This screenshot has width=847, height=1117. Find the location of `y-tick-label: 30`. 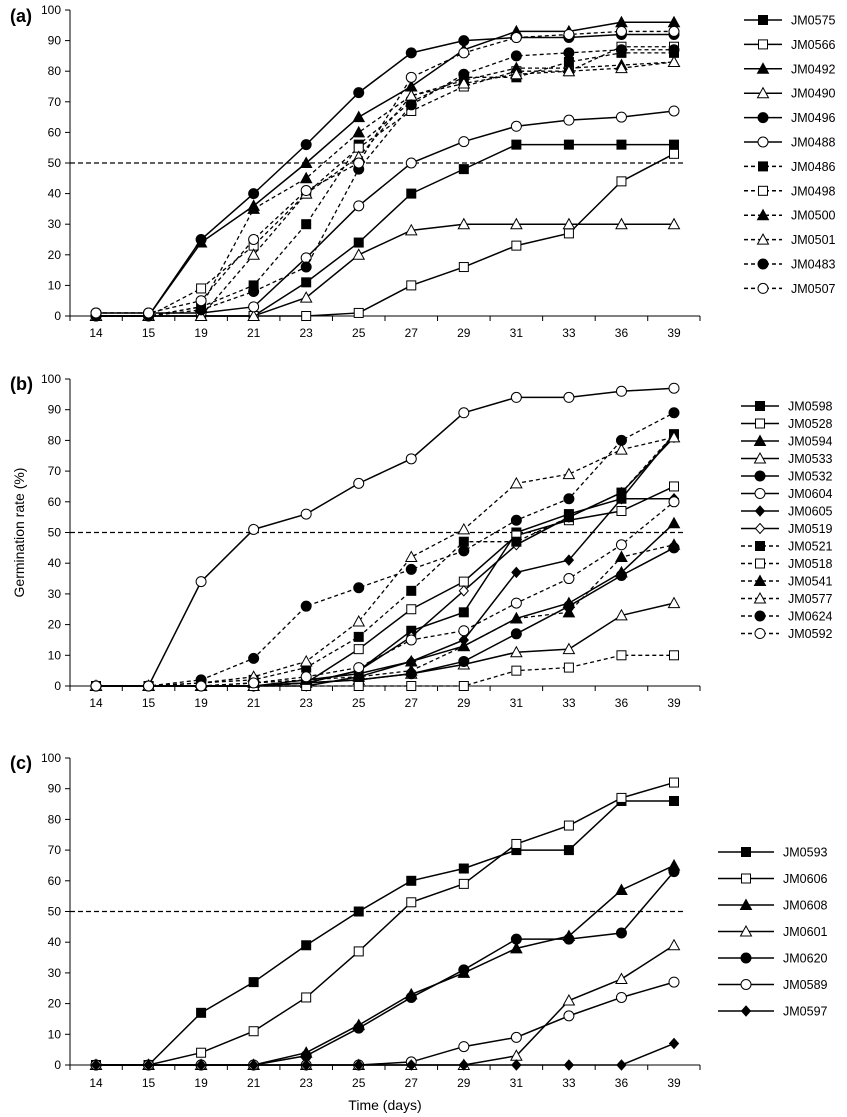

y-tick-label: 30 is located at coordinates (55, 973).